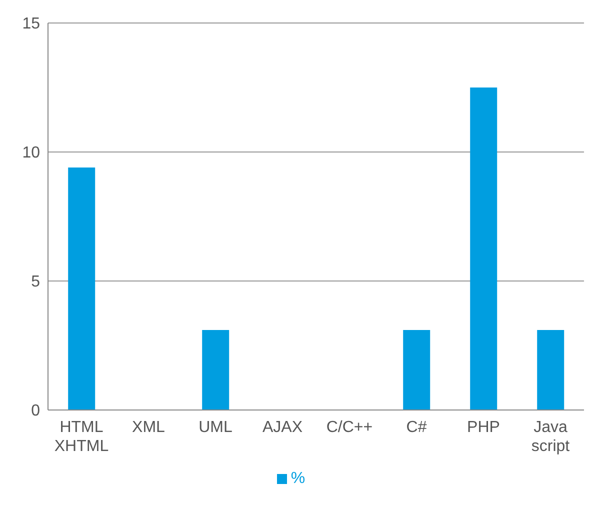 This screenshot has height=506, width=604. Describe the element at coordinates (215, 427) in the screenshot. I see `x-tick-label: UML` at that location.